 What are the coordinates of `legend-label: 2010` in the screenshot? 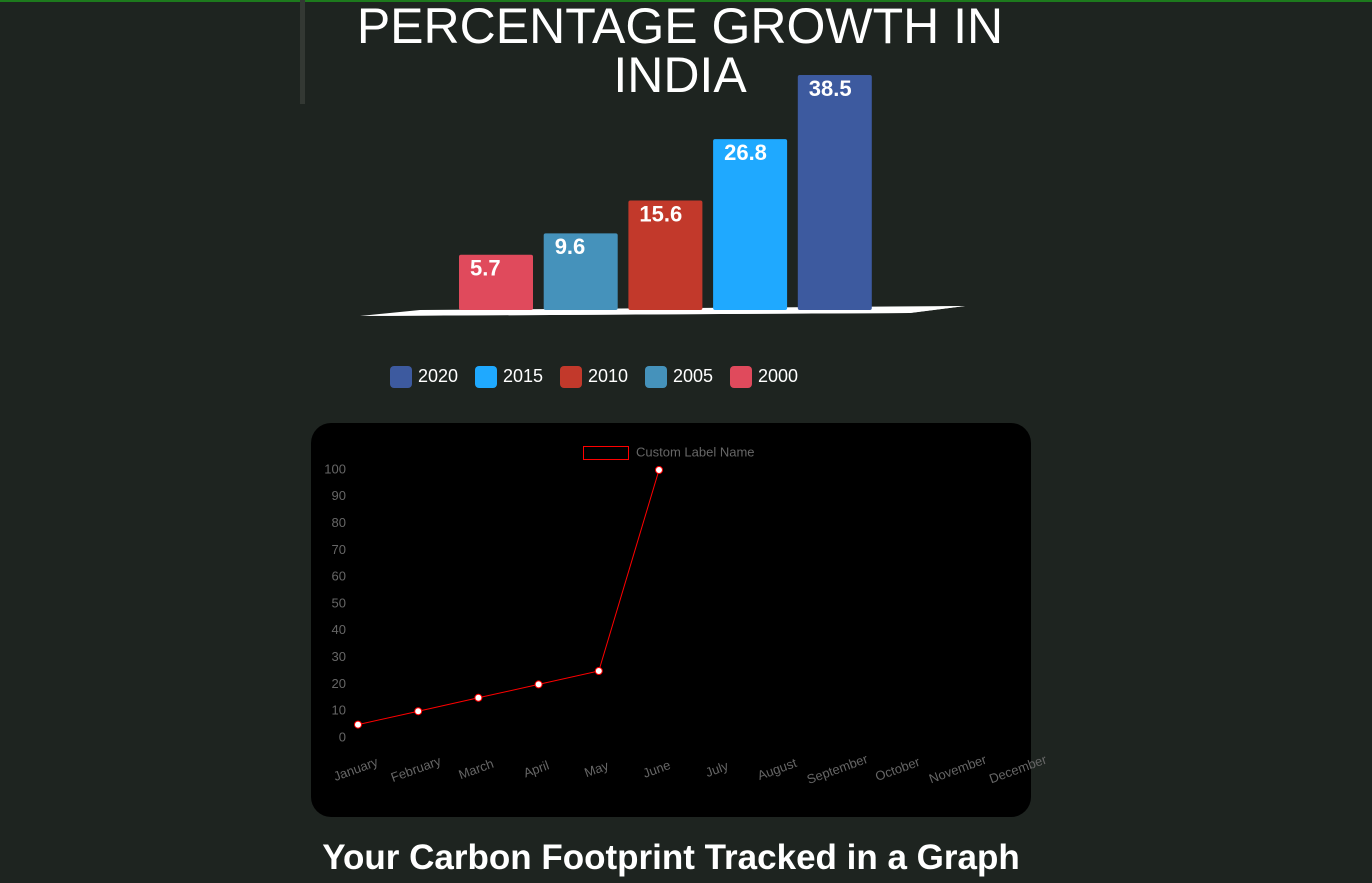 It's located at (608, 376).